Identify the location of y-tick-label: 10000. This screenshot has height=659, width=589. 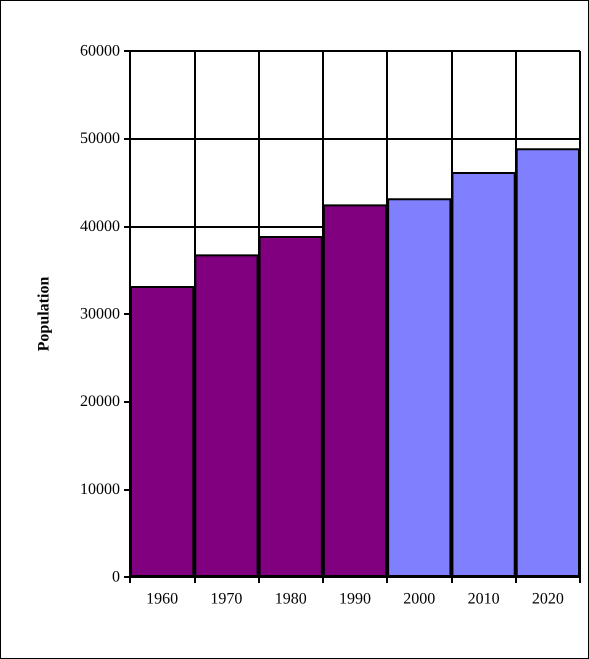
(100, 489).